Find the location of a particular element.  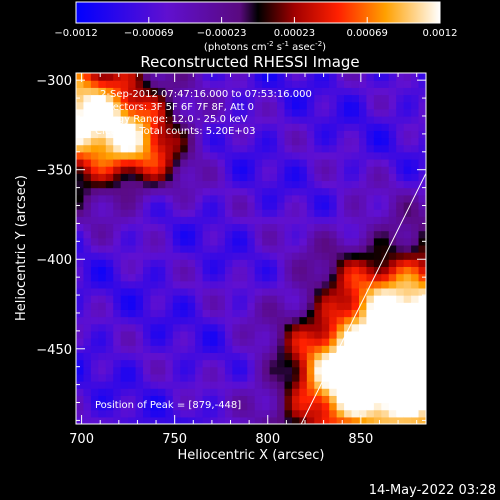

x-tick-label: 700 is located at coordinates (81, 439).